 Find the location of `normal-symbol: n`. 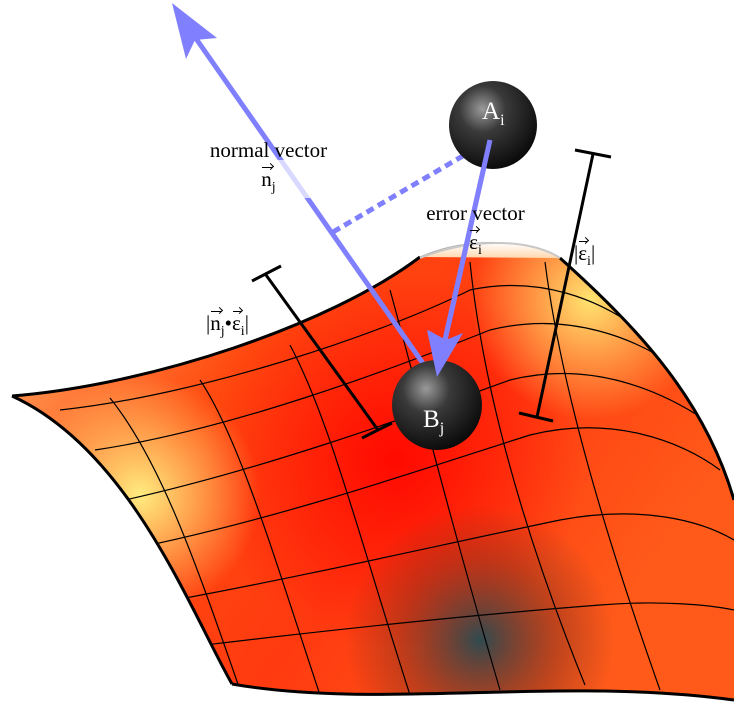

normal-symbol: n is located at coordinates (266, 179).